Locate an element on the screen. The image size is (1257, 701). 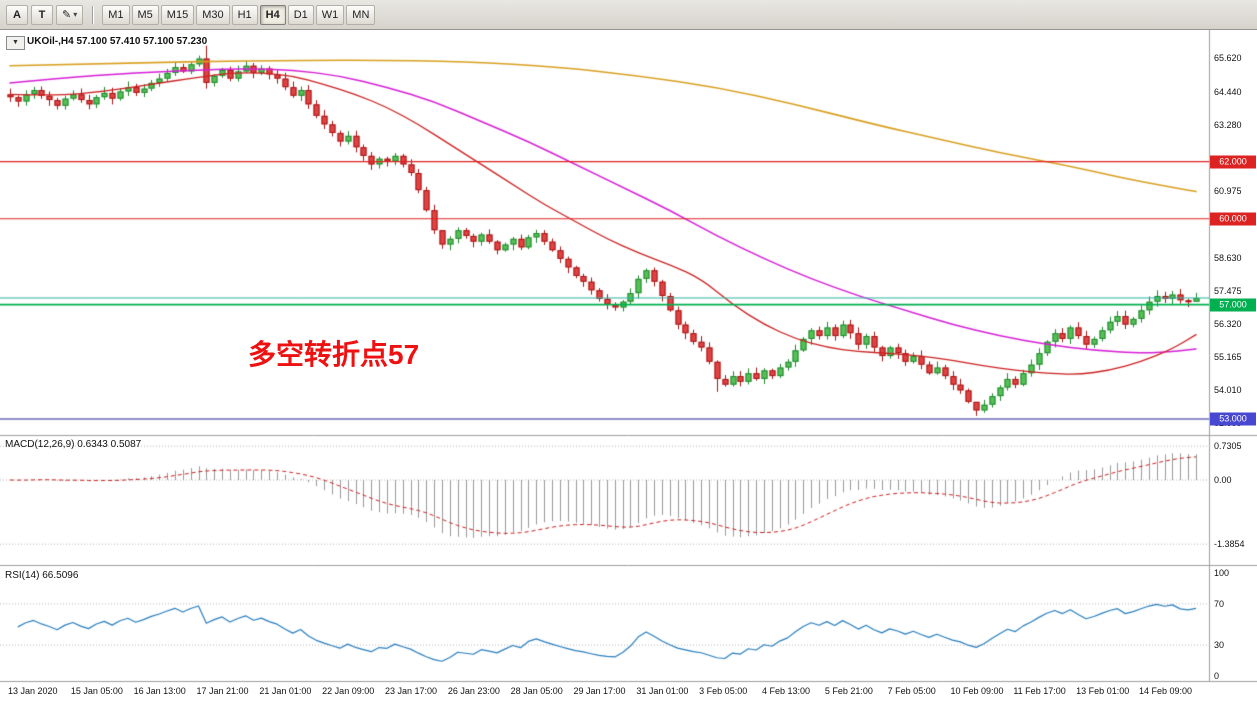
chart-title: UKOil-,H4 57.100 57.410 57.100 57.230 is located at coordinates (117, 41).